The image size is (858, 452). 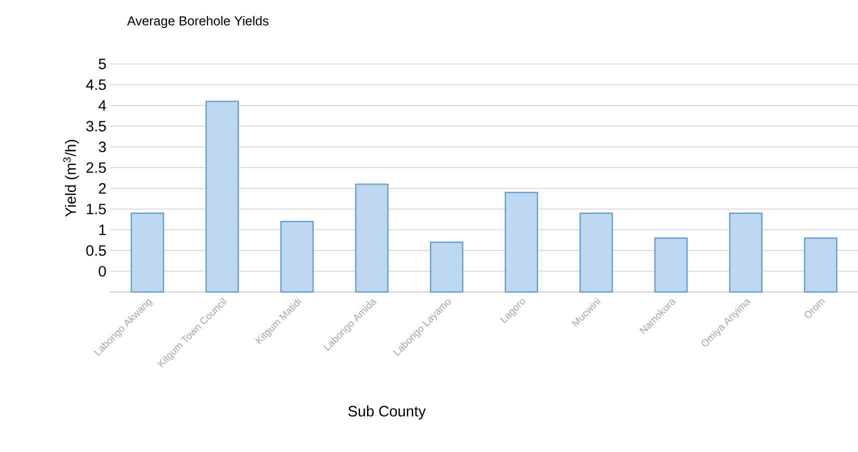 I want to click on y-tick-label: 4.5, so click(x=96, y=85).